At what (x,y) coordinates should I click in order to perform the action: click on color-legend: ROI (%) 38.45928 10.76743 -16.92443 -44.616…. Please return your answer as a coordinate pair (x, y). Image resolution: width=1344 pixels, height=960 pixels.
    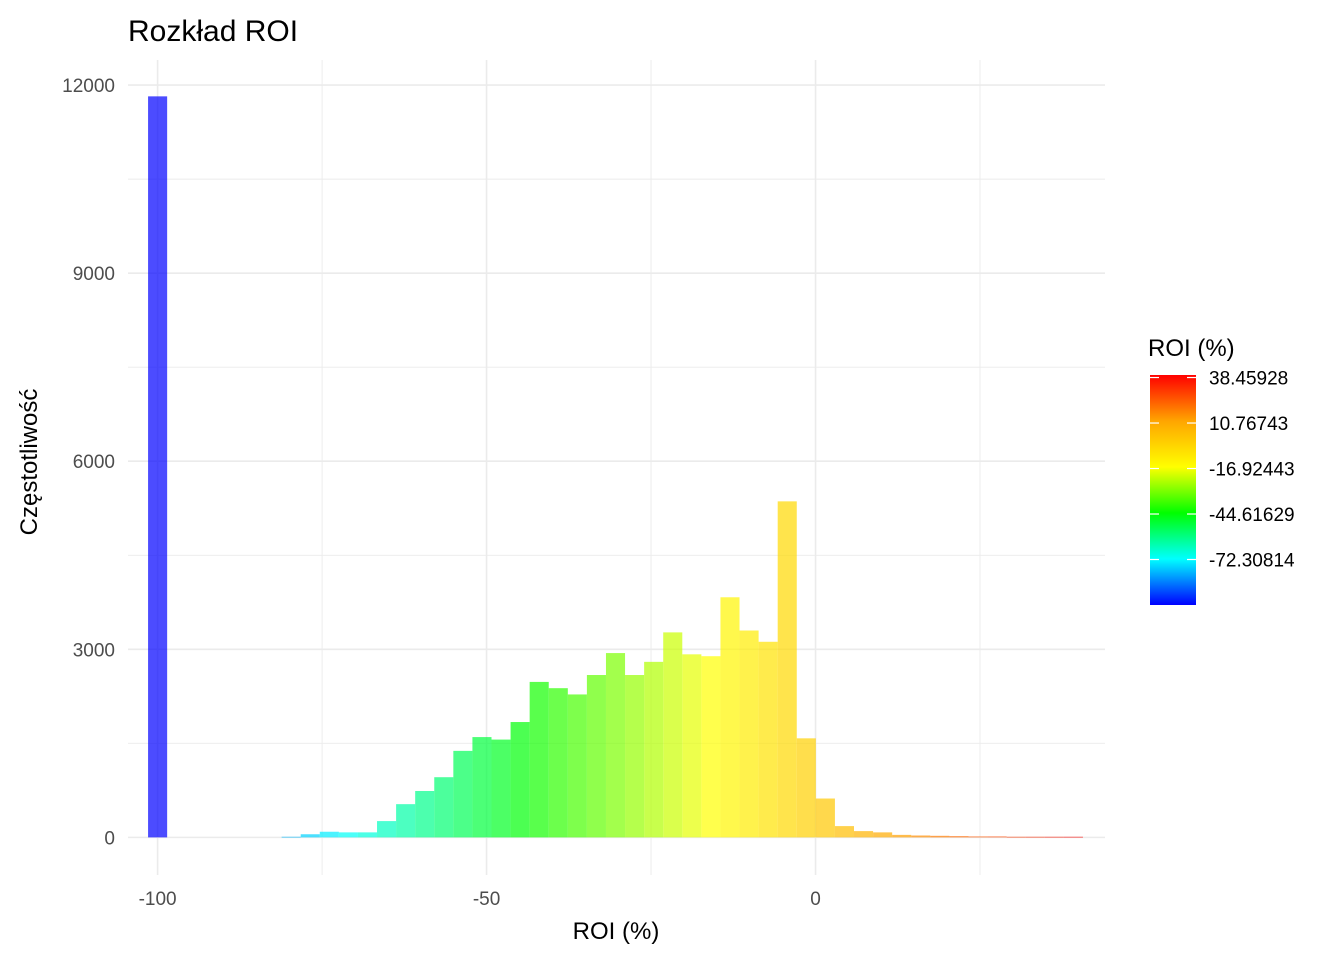
    Looking at the image, I should click on (1221, 470).